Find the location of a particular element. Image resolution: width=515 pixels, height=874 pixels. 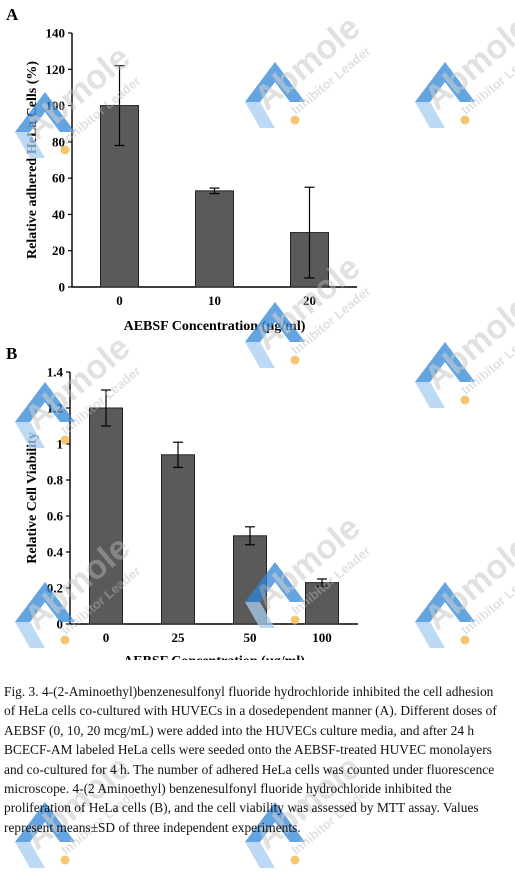

y-tick-label: 0.6 is located at coordinates (55, 516).